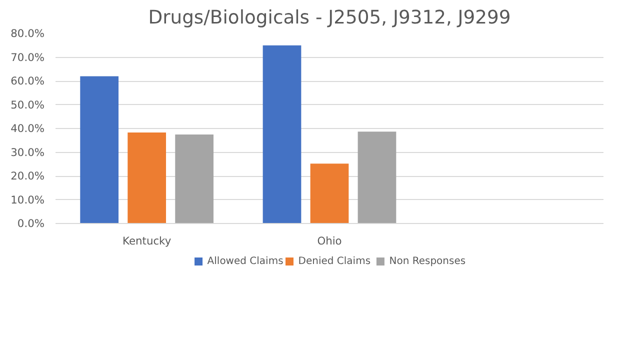 This screenshot has height=338, width=641. I want to click on y-tick-label: 80.0%, so click(27, 33).